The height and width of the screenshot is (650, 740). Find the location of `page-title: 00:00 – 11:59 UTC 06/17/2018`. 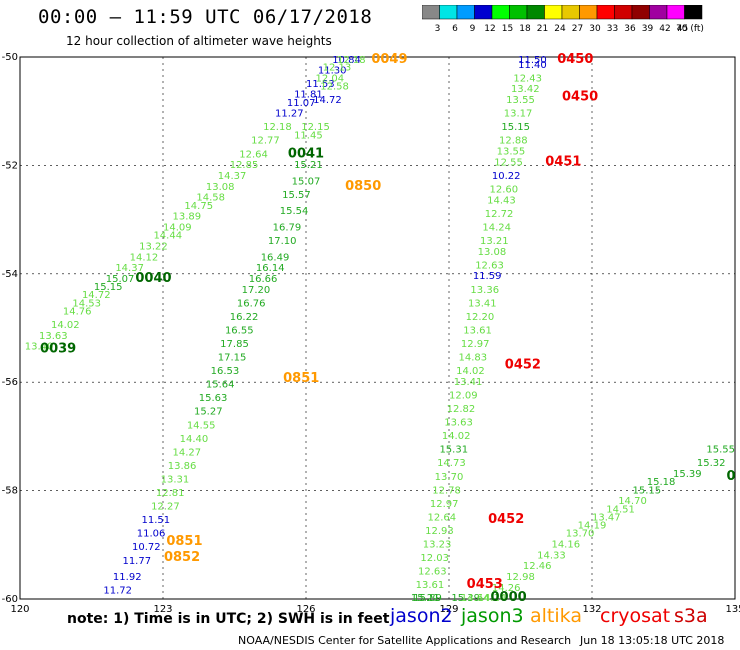

page-title: 00:00 – 11:59 UTC 06/17/2018 is located at coordinates (205, 17).